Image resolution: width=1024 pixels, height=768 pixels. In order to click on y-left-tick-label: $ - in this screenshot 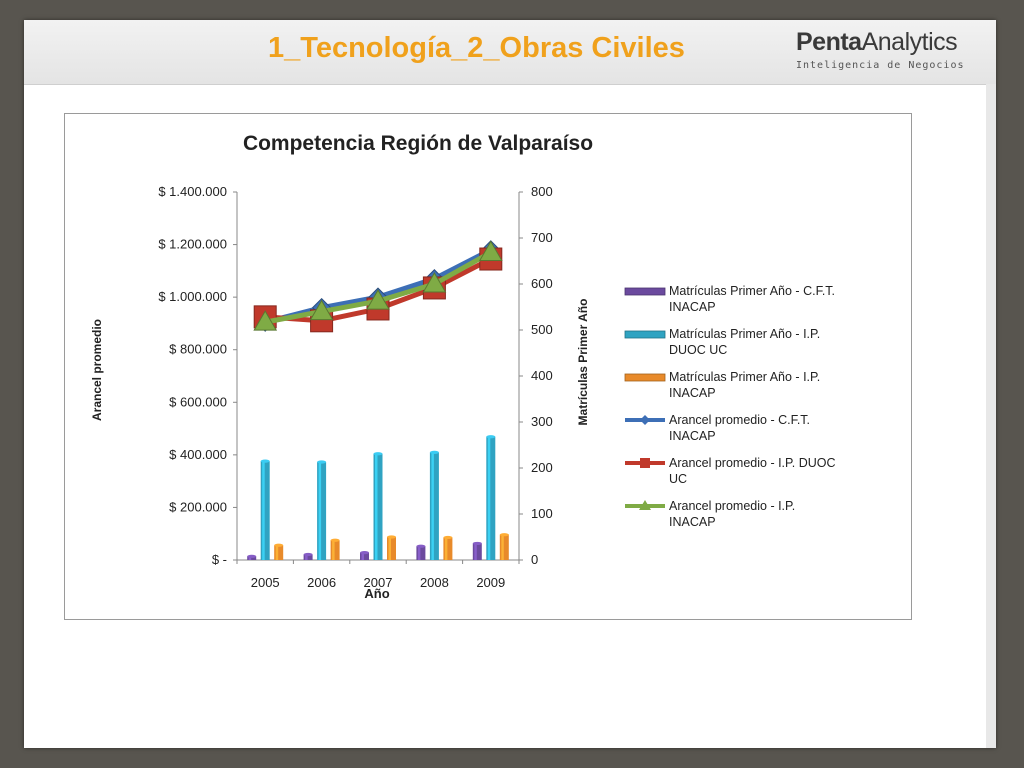, I will do `click(219, 559)`.